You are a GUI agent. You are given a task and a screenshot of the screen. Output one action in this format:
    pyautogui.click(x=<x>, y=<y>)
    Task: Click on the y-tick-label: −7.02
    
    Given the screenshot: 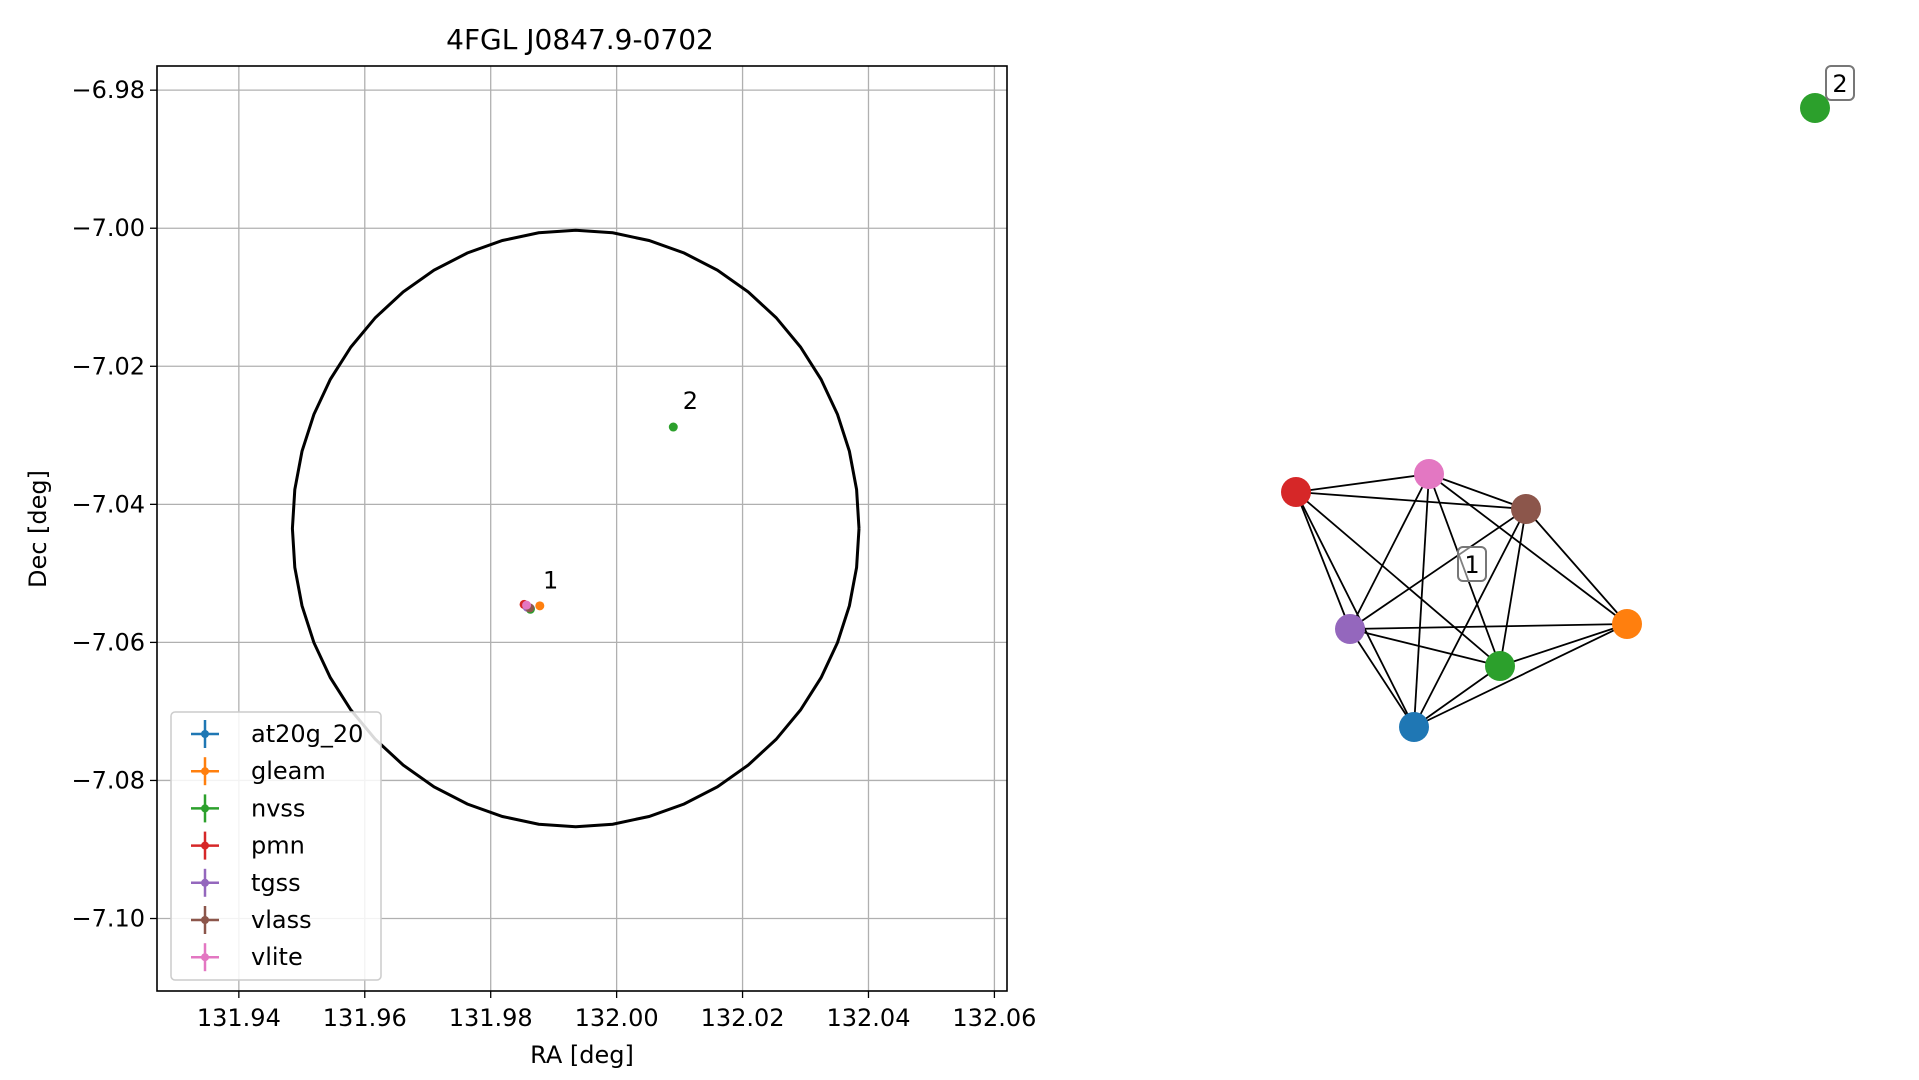 What is the action you would take?
    pyautogui.click(x=108, y=366)
    